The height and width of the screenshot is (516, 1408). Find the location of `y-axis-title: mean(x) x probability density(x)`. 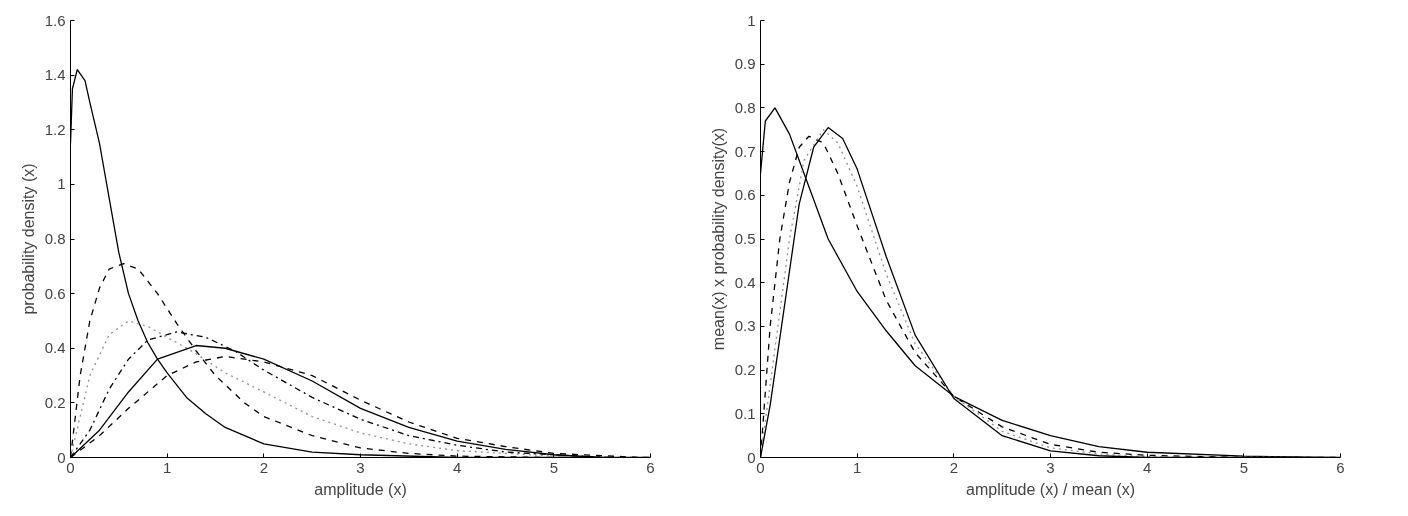

y-axis-title: mean(x) x probability density(x) is located at coordinates (718, 239).